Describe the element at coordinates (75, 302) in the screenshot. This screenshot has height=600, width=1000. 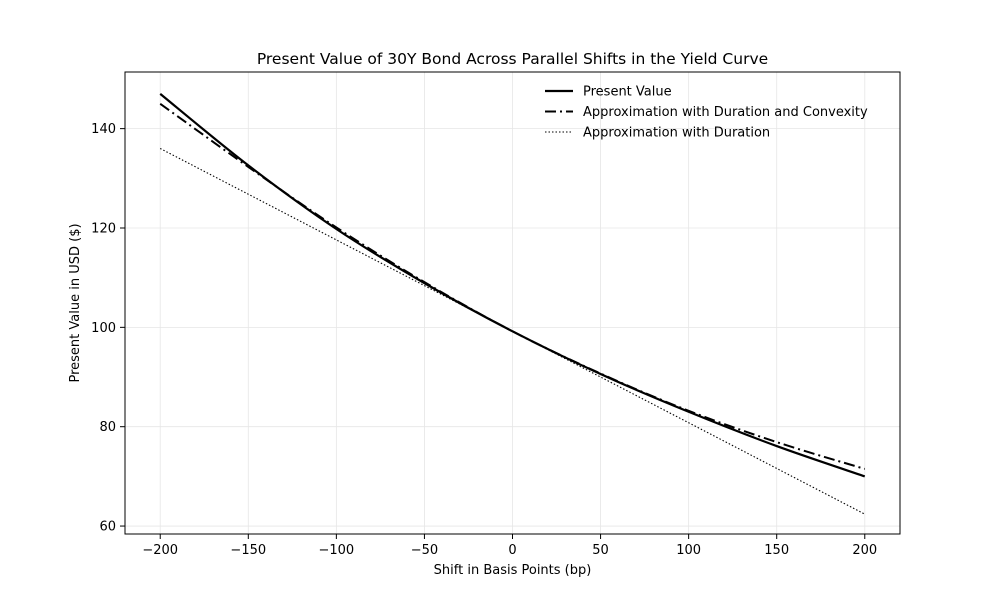
I see `y-axis-label: Present Value in USD ($)` at that location.